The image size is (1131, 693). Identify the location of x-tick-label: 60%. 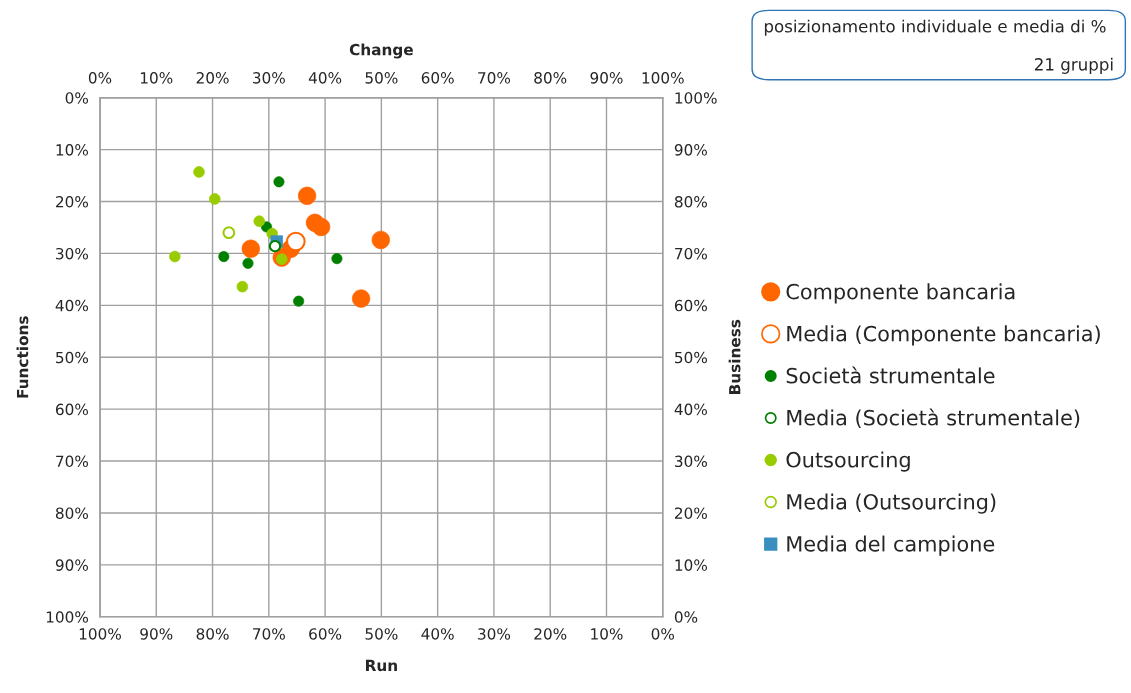
(325, 634).